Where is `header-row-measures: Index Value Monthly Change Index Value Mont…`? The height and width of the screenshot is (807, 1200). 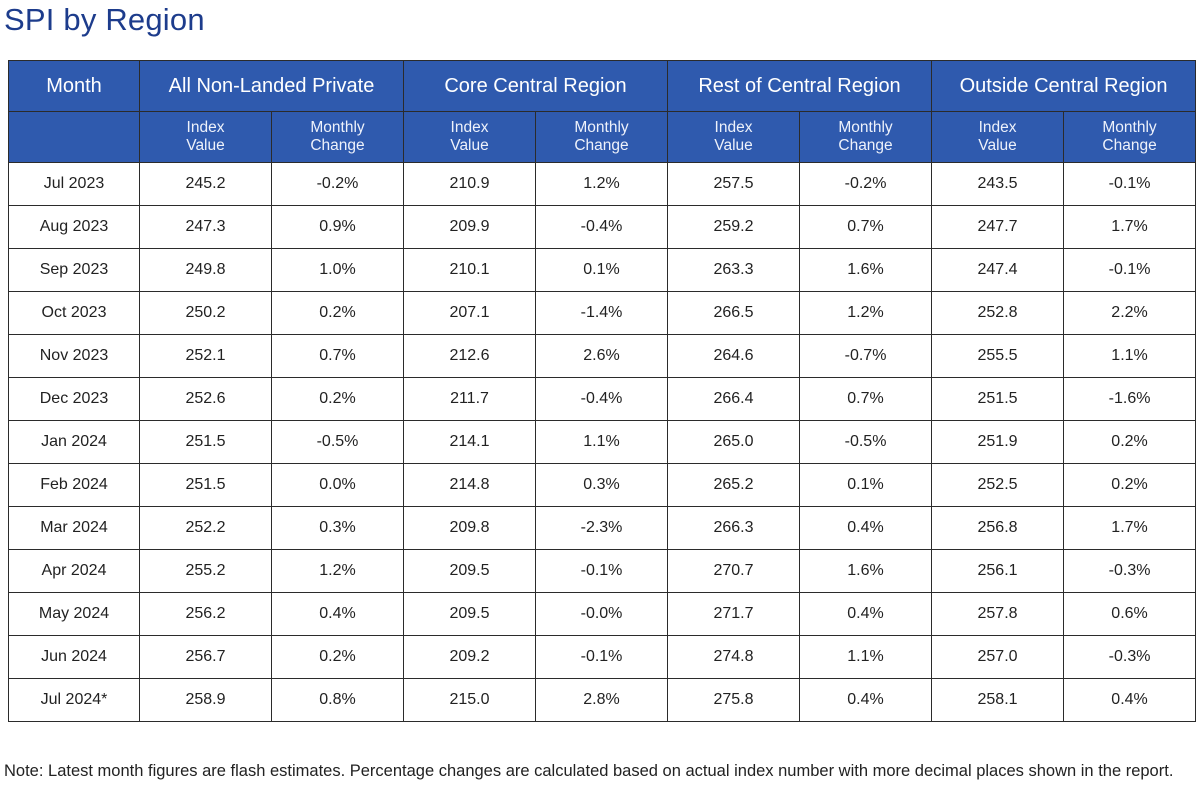
header-row-measures: Index Value Monthly Change Index Value Mont… is located at coordinates (602, 137).